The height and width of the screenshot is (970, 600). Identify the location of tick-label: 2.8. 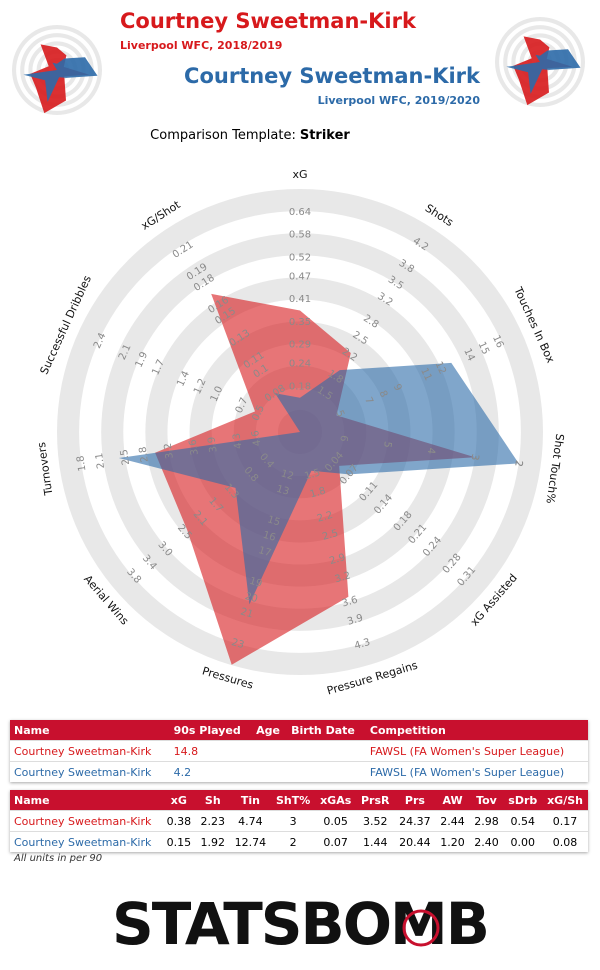
(144, 454).